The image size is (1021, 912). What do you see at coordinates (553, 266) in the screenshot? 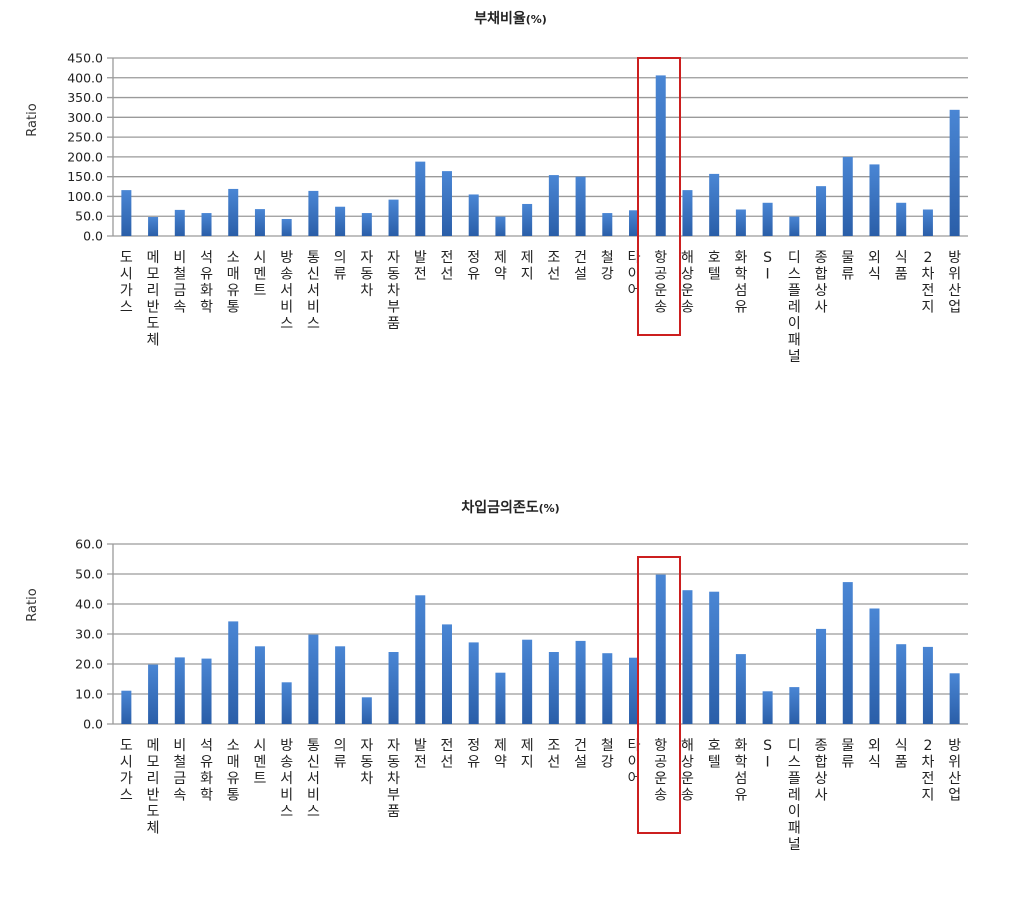
I see `x-category-label: 조선` at bounding box center [553, 266].